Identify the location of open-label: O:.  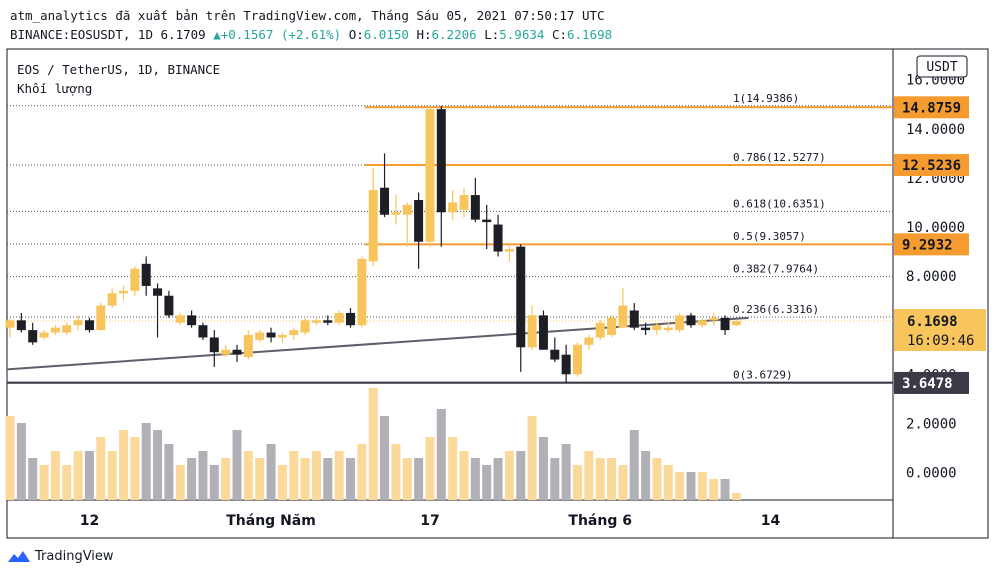
(356, 34).